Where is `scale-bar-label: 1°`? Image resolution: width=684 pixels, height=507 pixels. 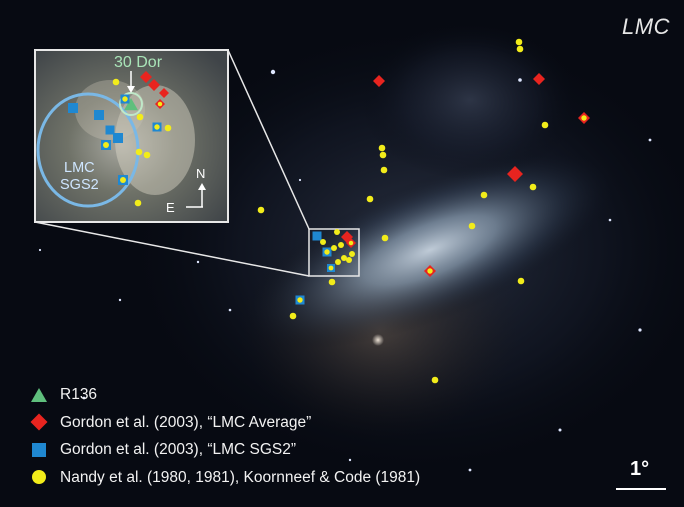
scale-bar-label: 1° is located at coordinates (640, 469).